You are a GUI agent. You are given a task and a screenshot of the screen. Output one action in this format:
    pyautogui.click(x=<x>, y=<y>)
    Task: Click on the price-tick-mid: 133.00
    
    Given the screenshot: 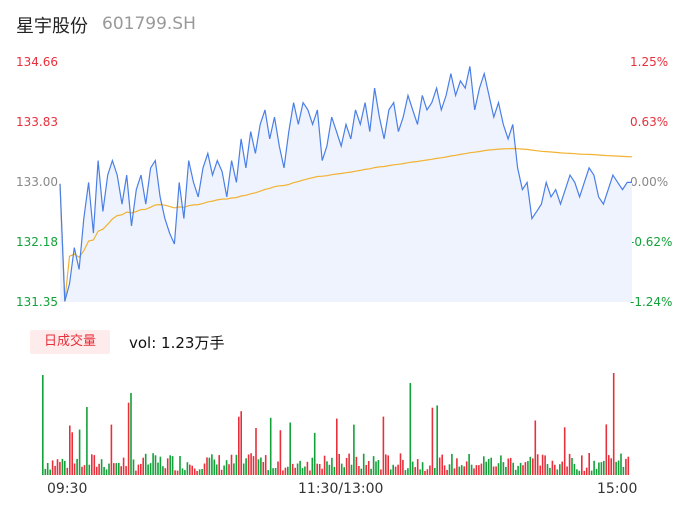 What is the action you would take?
    pyautogui.click(x=37, y=182)
    